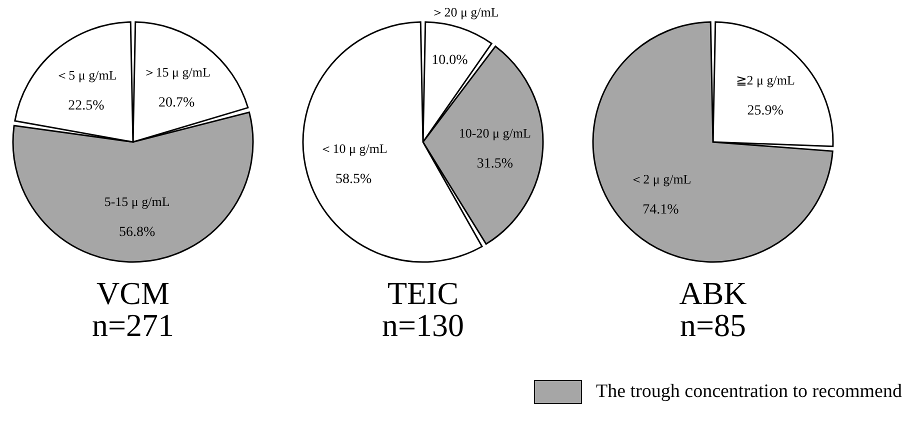 This screenshot has width=916, height=426. Describe the element at coordinates (176, 72) in the screenshot. I see `slice-label: ＞15 μ g/mL` at that location.